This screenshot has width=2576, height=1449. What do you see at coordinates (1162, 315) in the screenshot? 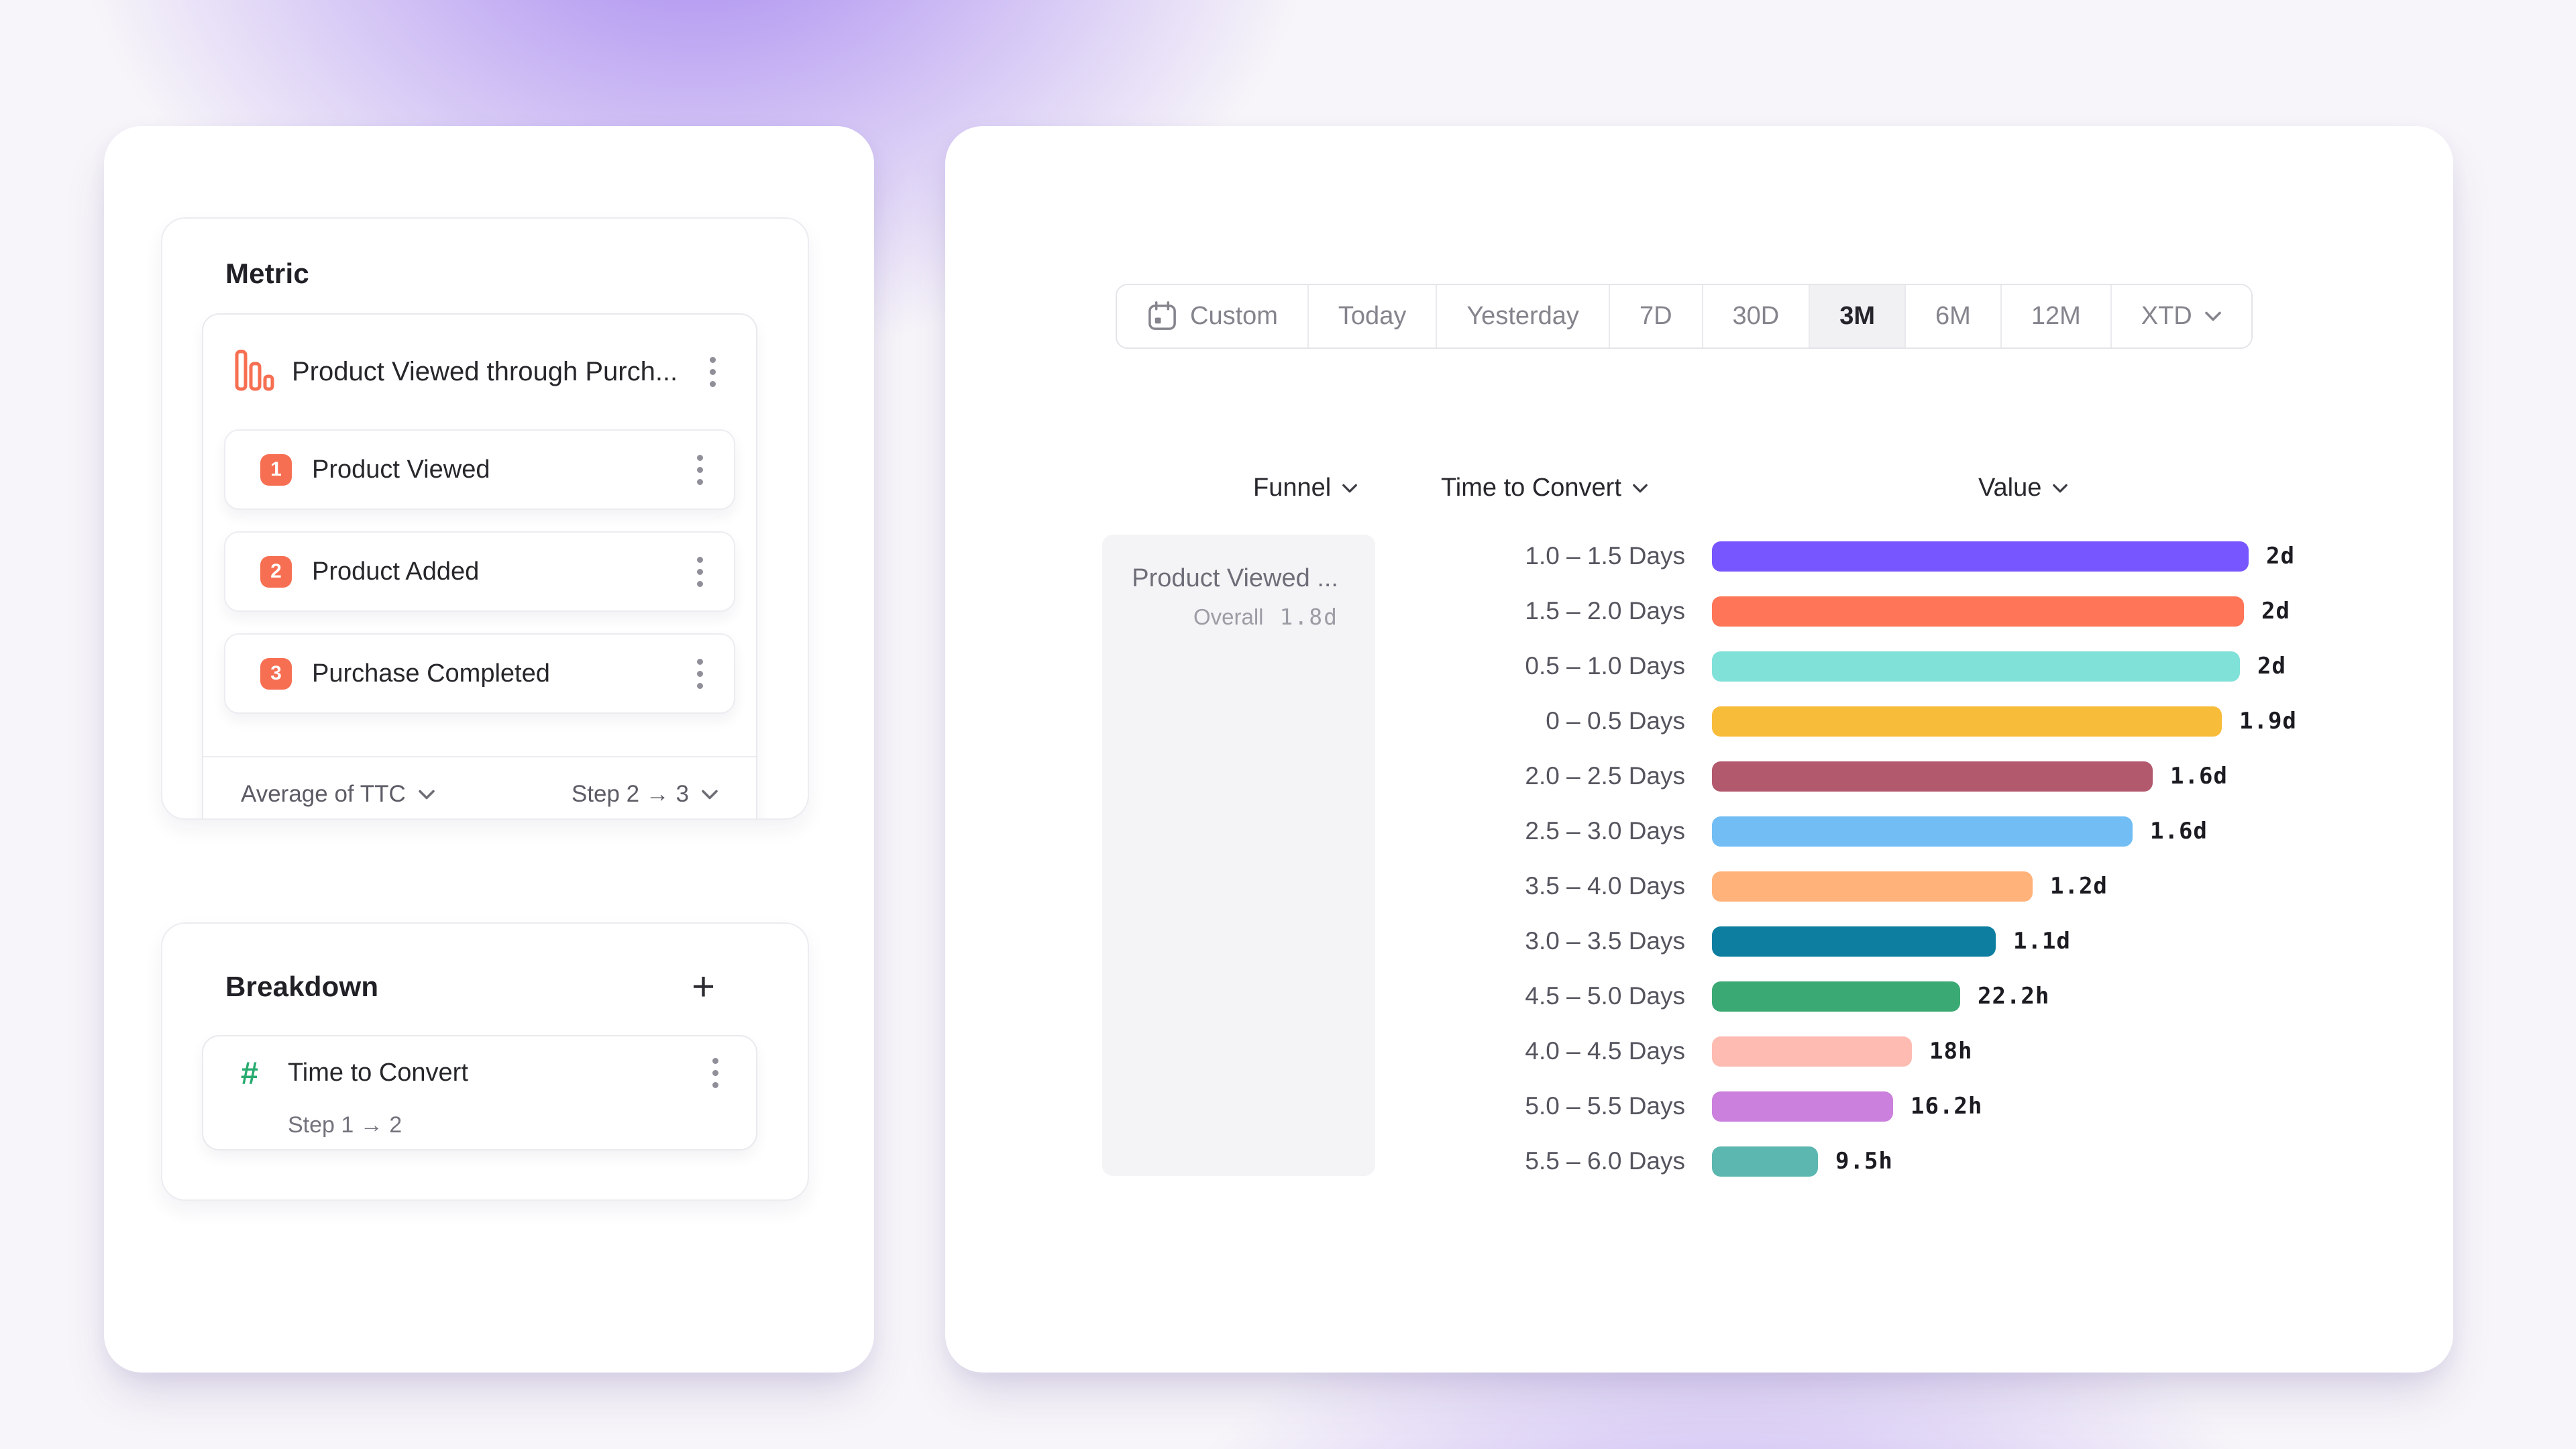
I see `calendar-icon` at bounding box center [1162, 315].